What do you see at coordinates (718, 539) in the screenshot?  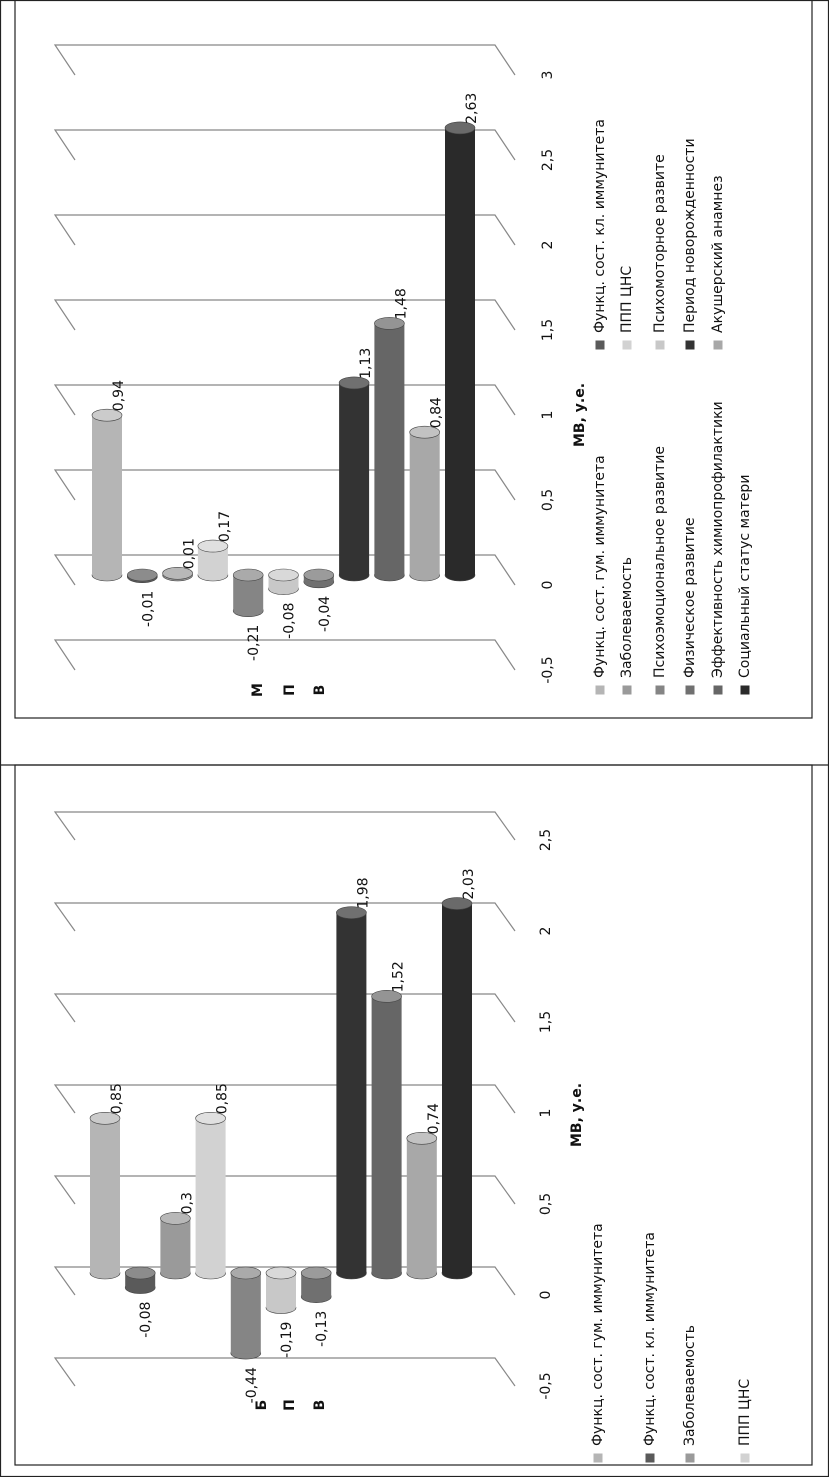 I see `legend-label: Эффективность химиопрофилактики` at bounding box center [718, 539].